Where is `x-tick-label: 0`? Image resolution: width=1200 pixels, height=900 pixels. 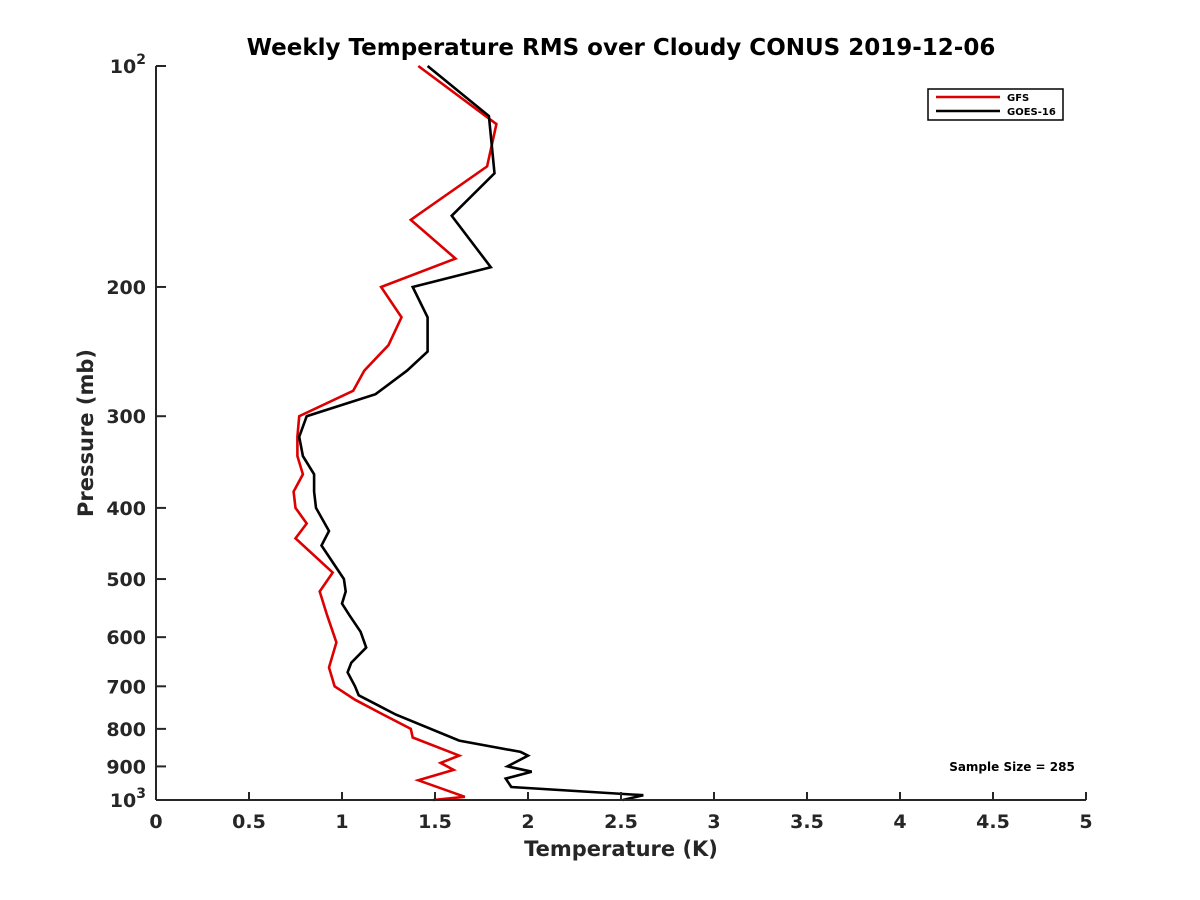 x-tick-label: 0 is located at coordinates (155, 822).